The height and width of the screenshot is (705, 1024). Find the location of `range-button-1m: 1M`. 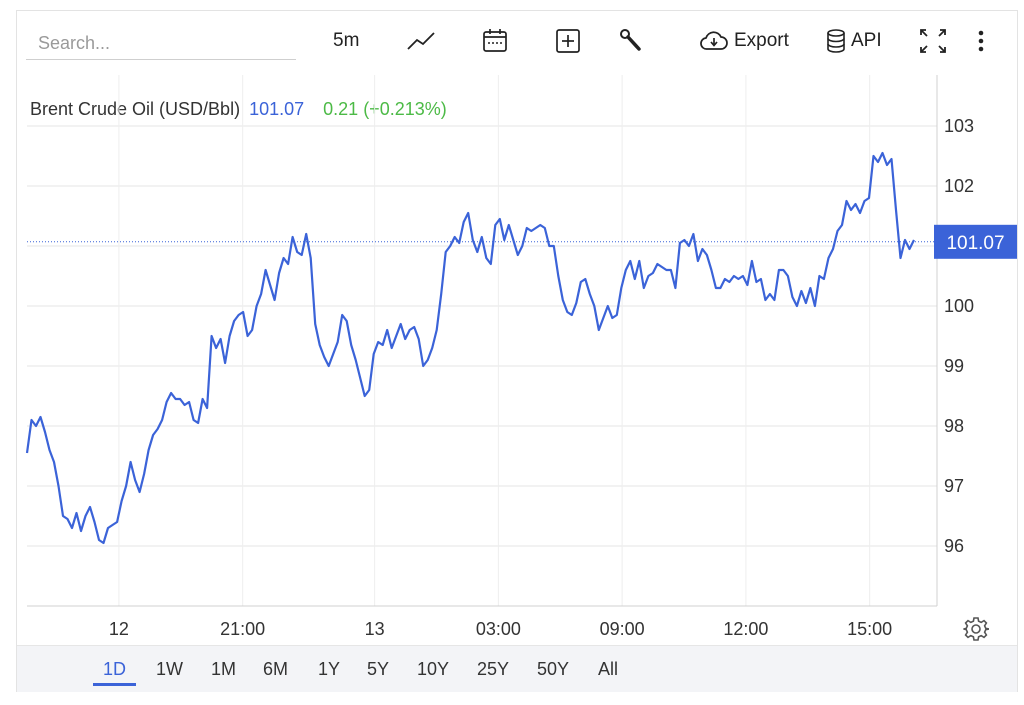

range-button-1m: 1M is located at coordinates (224, 669).